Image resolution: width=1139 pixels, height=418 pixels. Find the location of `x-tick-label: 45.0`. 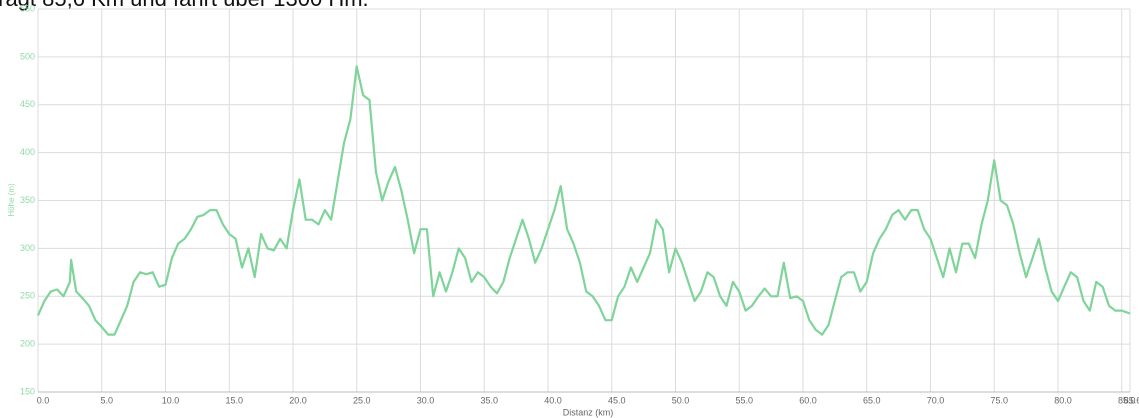

x-tick-label: 45.0 is located at coordinates (617, 400).